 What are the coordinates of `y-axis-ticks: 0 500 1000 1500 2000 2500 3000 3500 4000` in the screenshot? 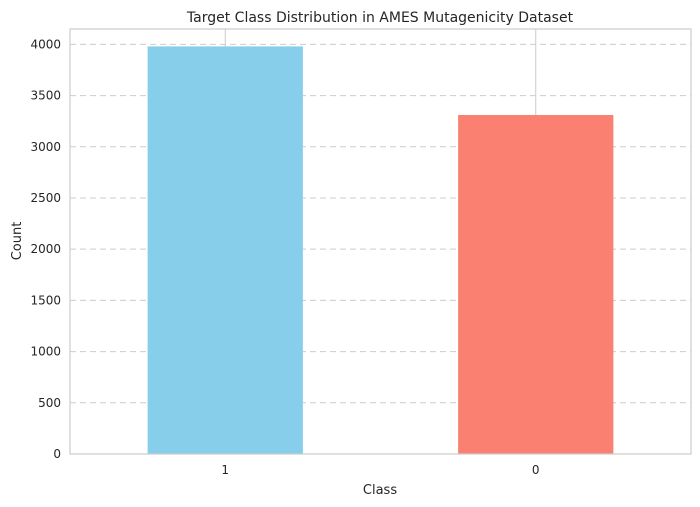 It's located at (45, 249).